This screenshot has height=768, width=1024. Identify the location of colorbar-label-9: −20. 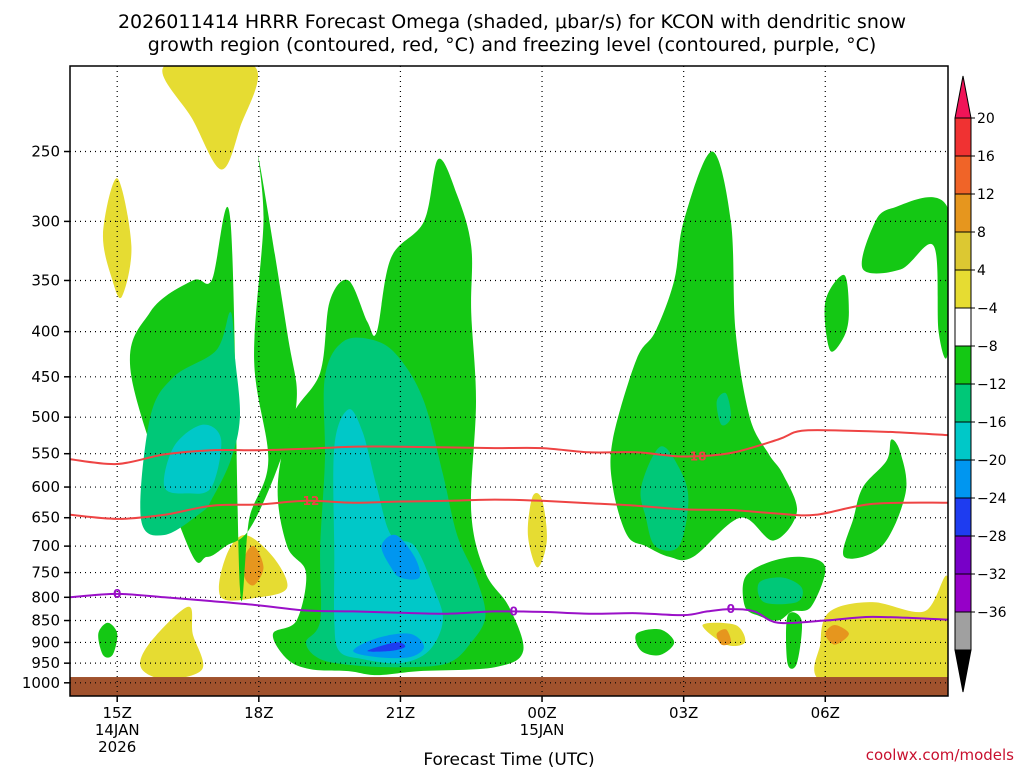
(992, 461).